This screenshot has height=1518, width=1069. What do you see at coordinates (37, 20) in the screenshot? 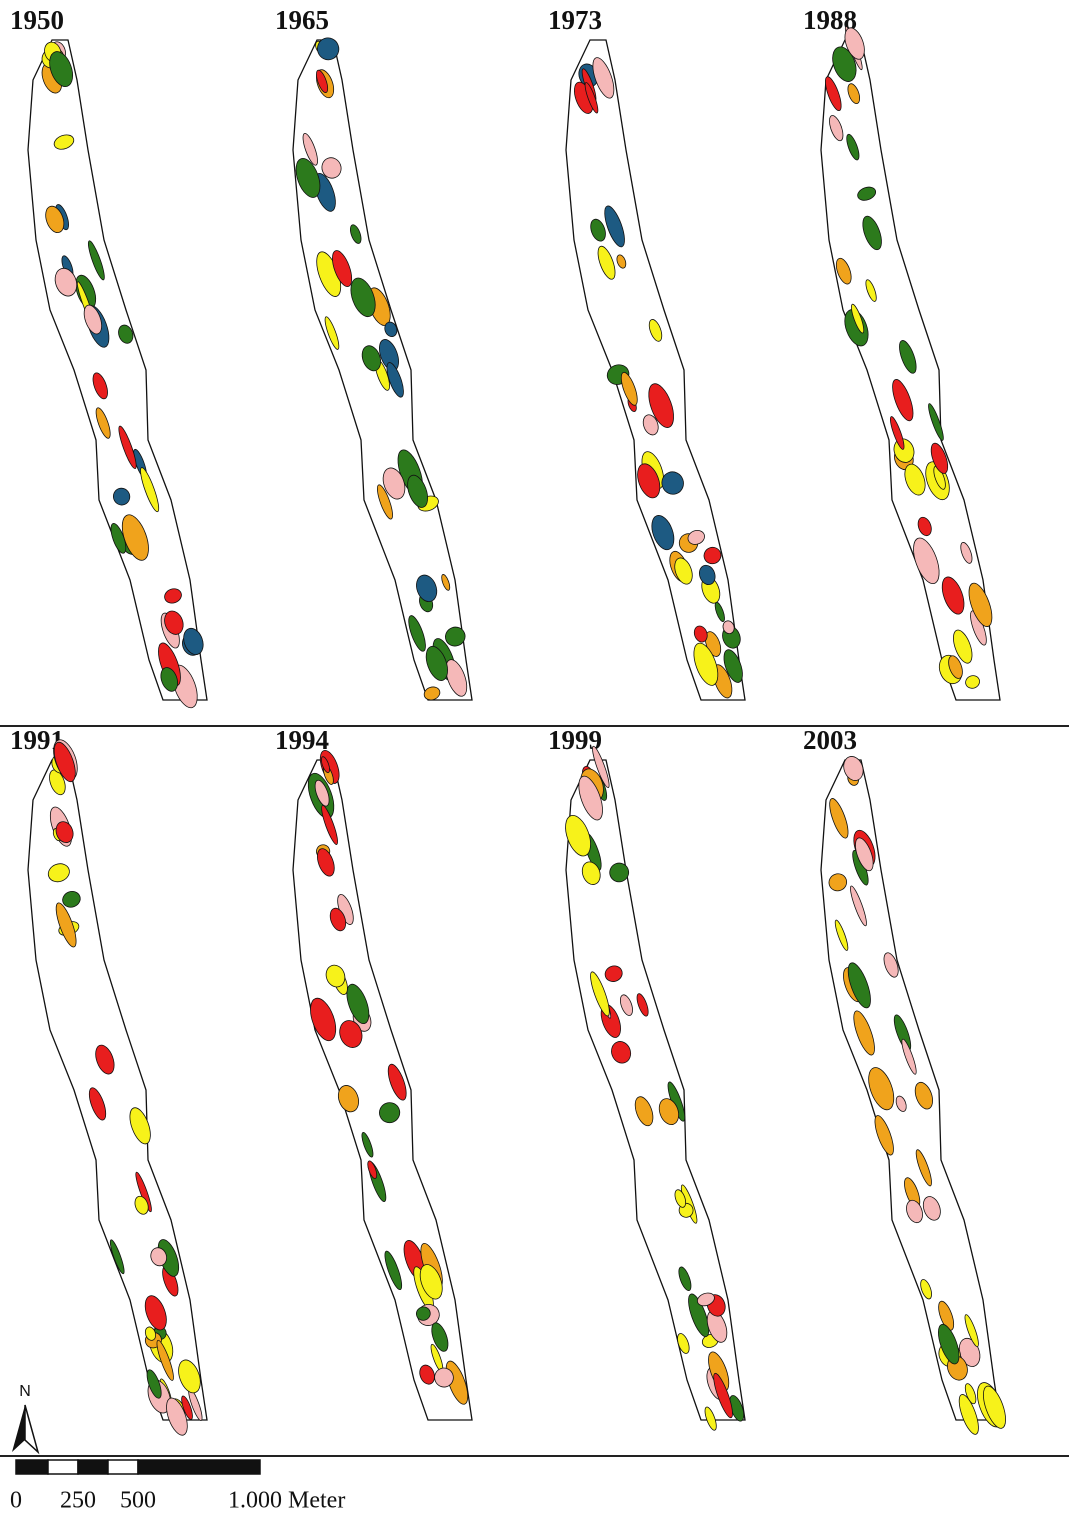
I see `panel-year: 1950` at bounding box center [37, 20].